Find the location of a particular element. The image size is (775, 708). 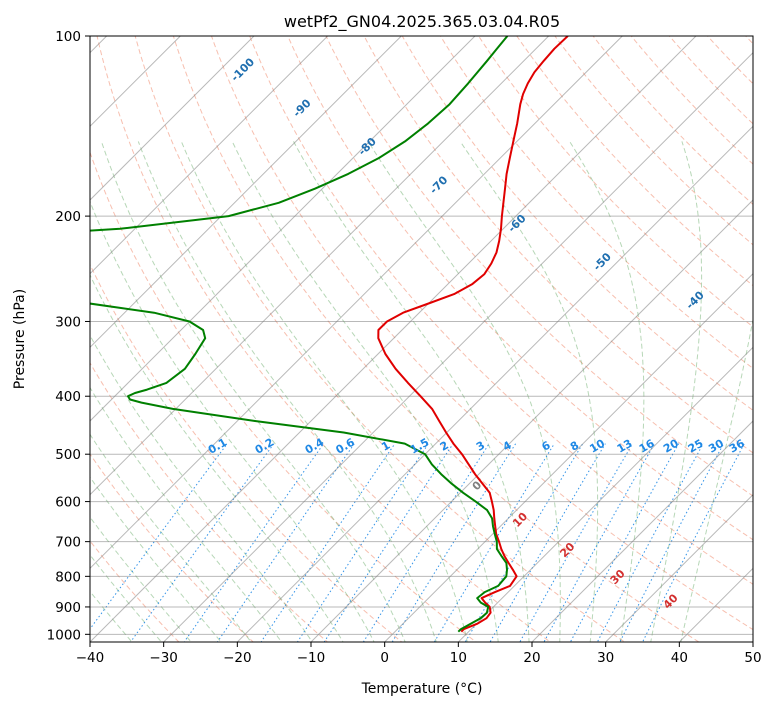

x-tick-label: 10 is located at coordinates (458, 658).